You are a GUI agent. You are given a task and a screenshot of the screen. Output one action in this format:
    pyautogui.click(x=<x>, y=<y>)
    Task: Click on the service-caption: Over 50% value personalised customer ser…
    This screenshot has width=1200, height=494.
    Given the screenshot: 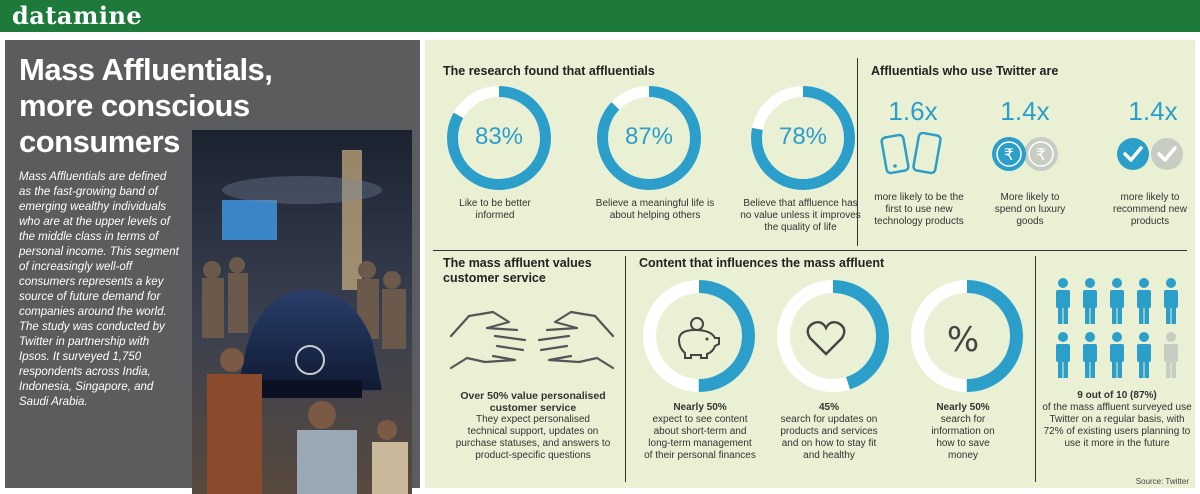 What is the action you would take?
    pyautogui.click(x=533, y=425)
    